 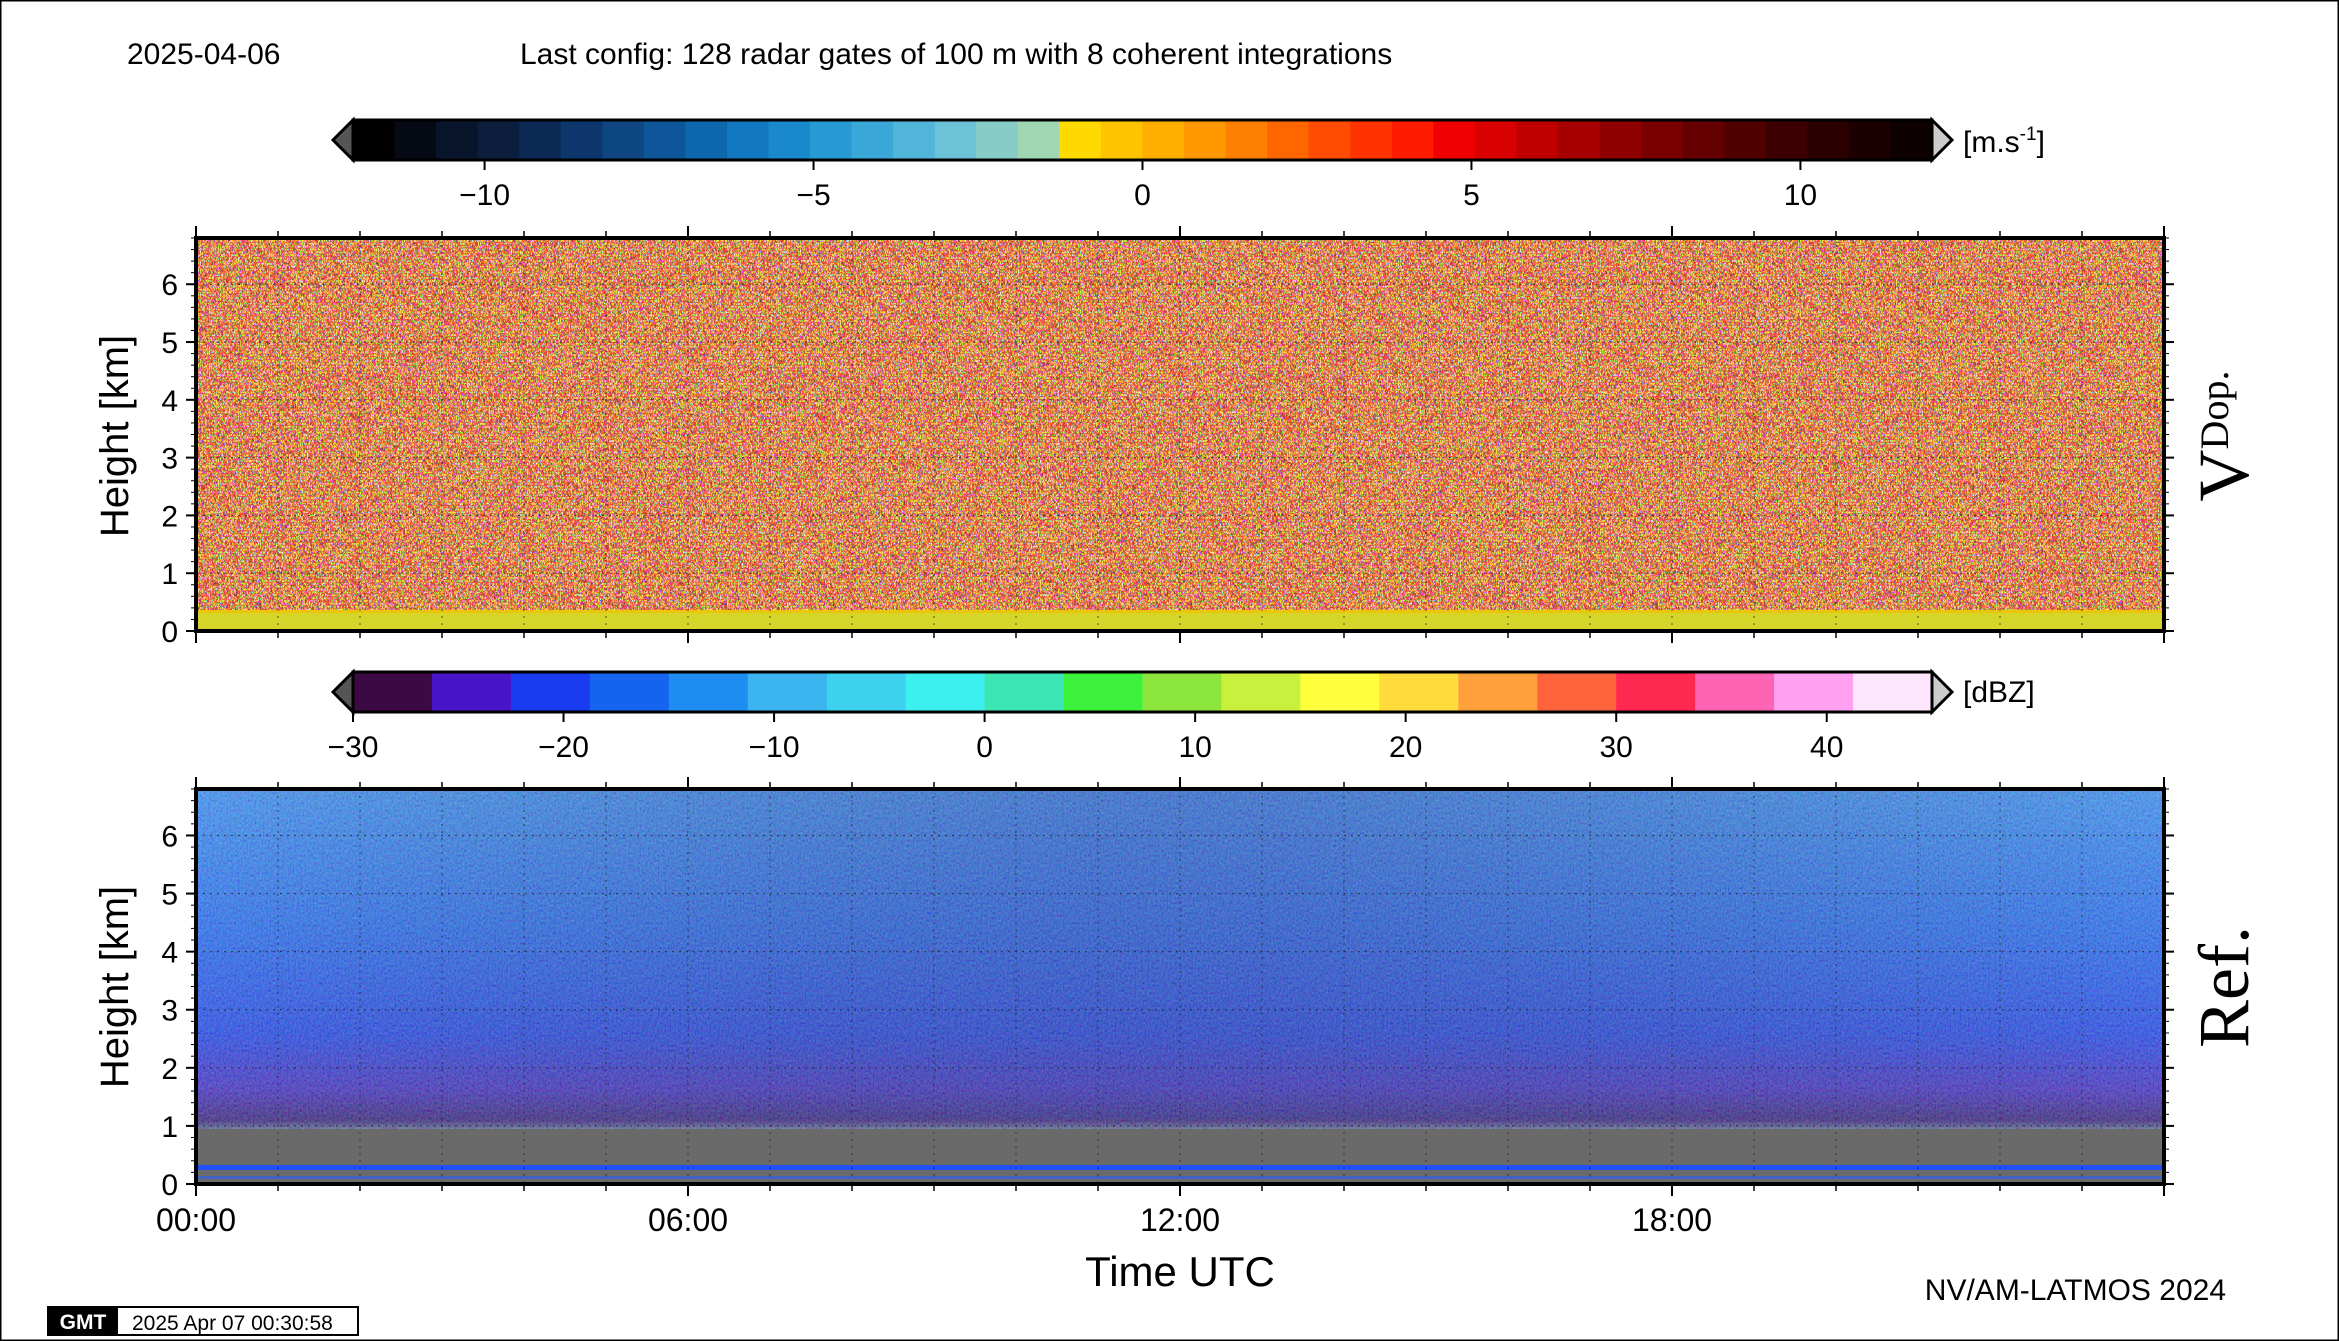 I want to click on reflectivity-xlabel: Time UTC, so click(x=1180, y=1271).